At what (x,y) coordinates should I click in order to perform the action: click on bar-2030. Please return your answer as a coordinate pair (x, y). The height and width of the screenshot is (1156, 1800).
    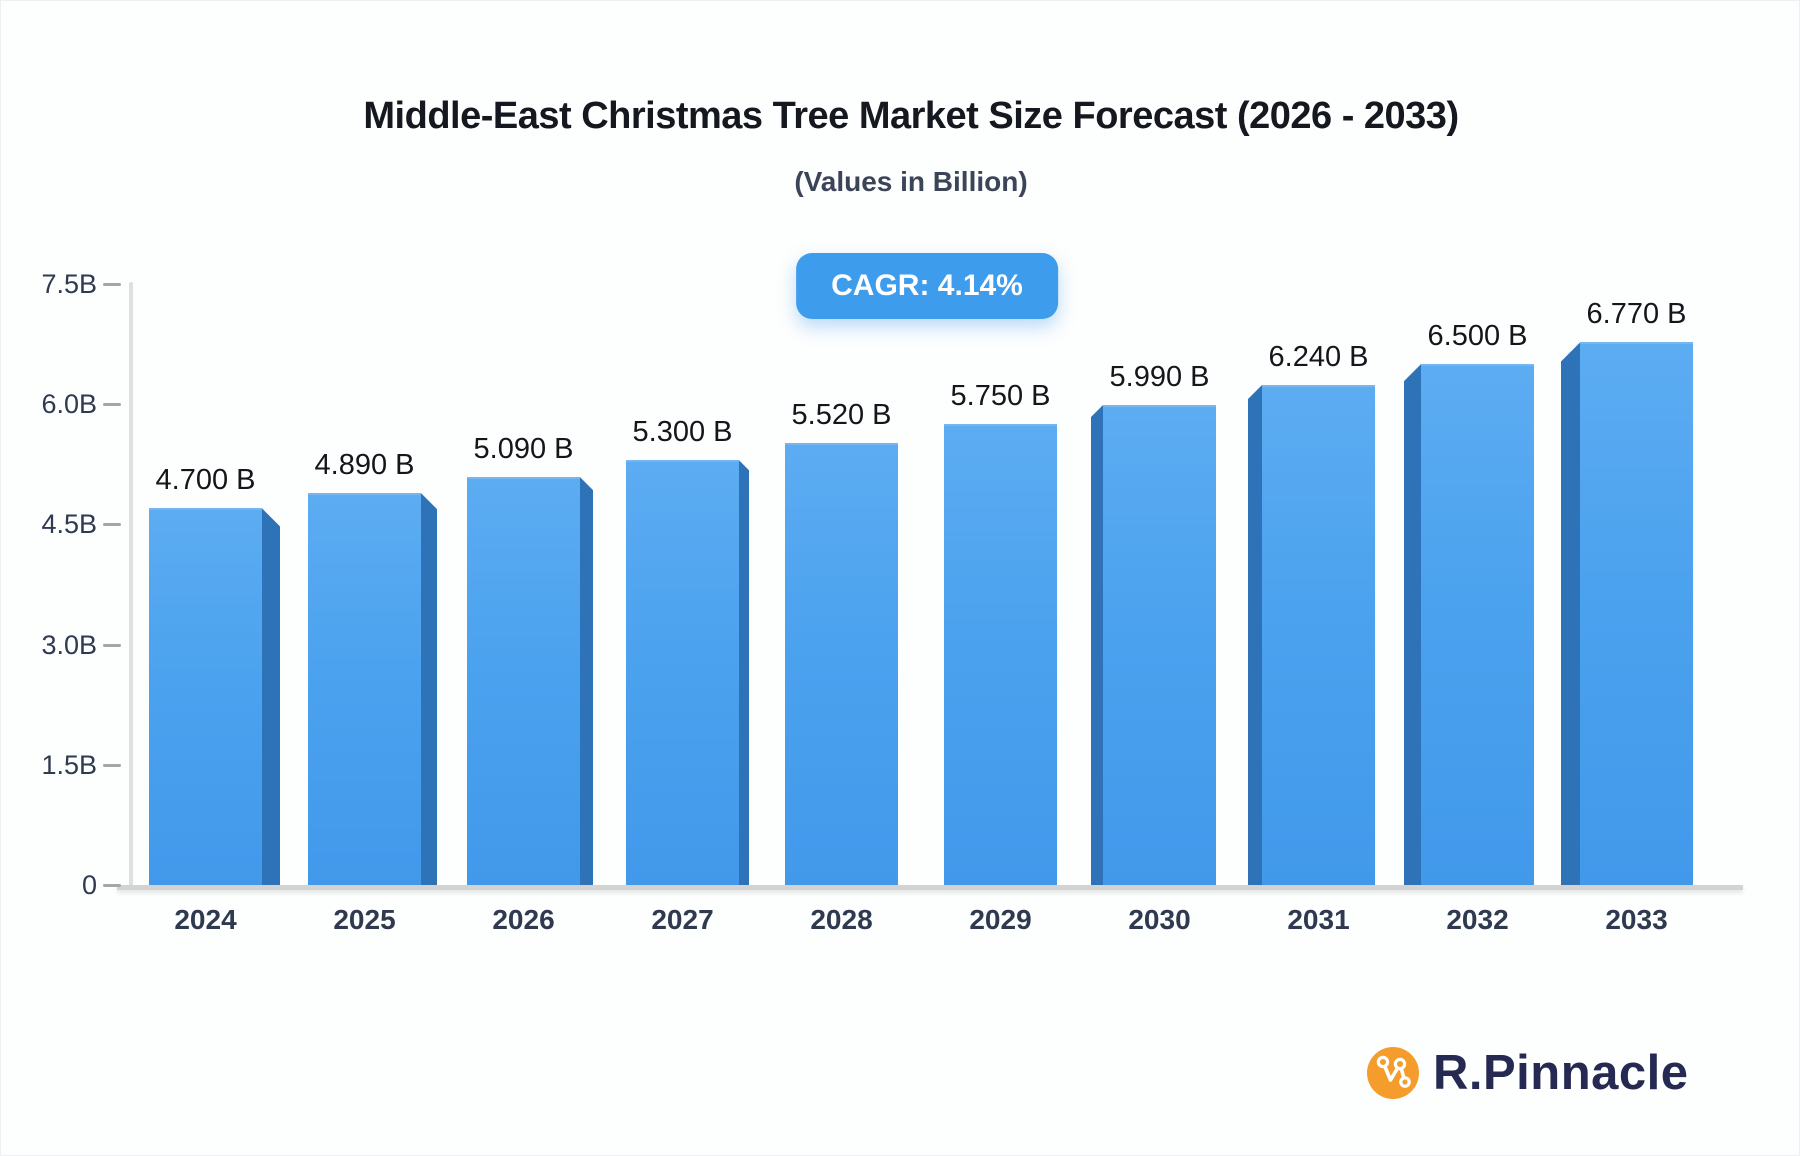
    Looking at the image, I should click on (1159, 645).